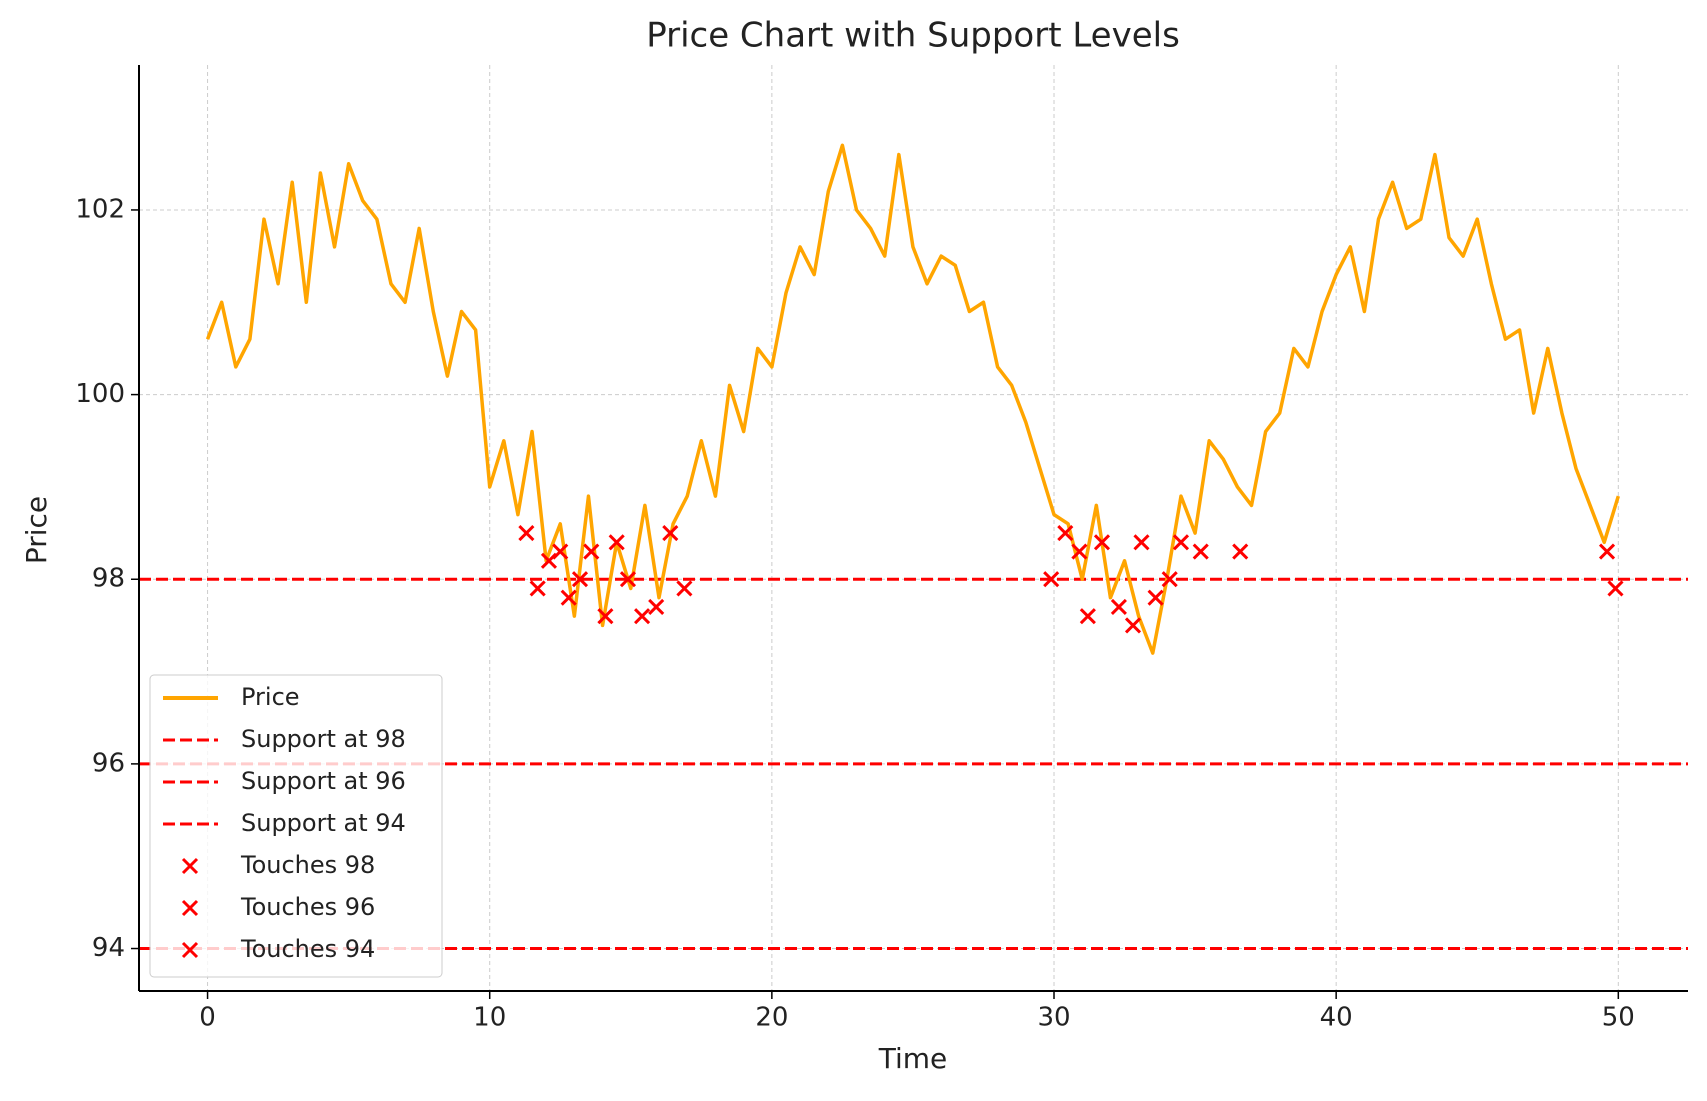 The image size is (1707, 1101). What do you see at coordinates (307, 865) in the screenshot?
I see `legend-label: Touches 98` at bounding box center [307, 865].